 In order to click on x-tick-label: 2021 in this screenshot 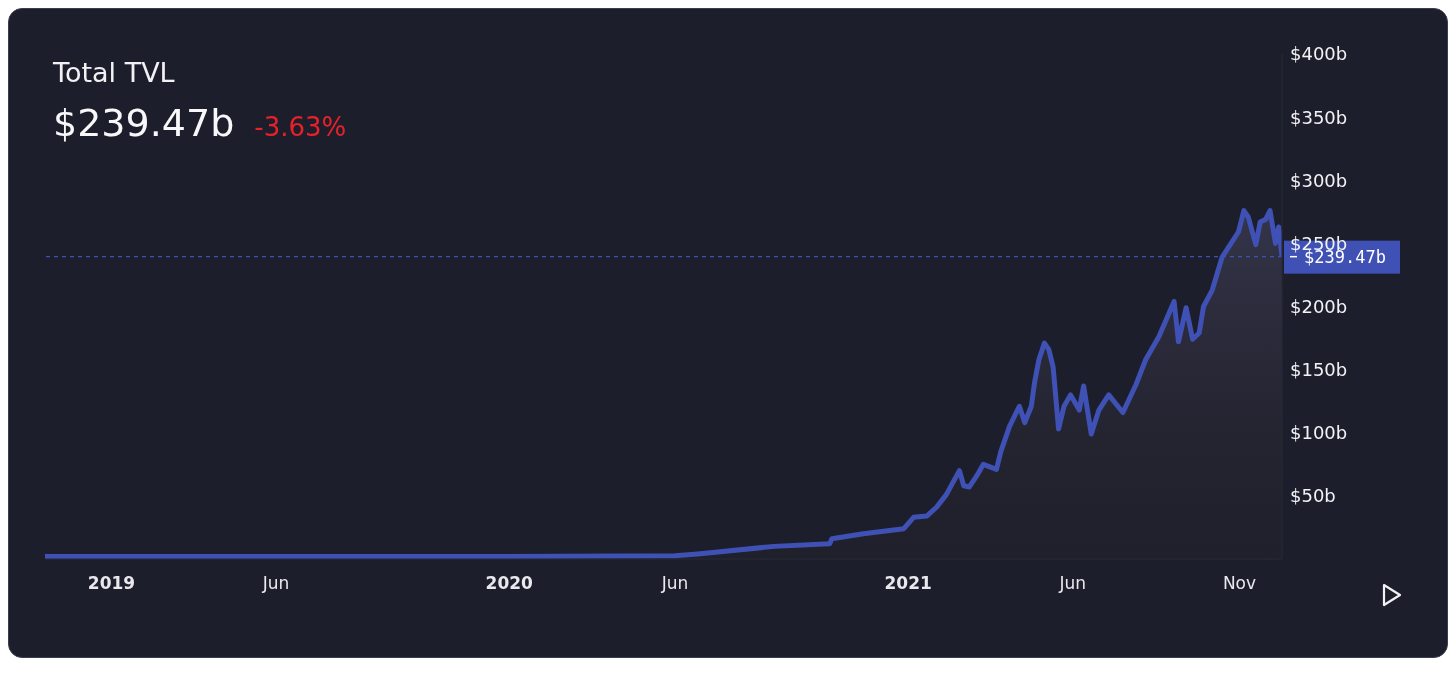, I will do `click(908, 583)`.